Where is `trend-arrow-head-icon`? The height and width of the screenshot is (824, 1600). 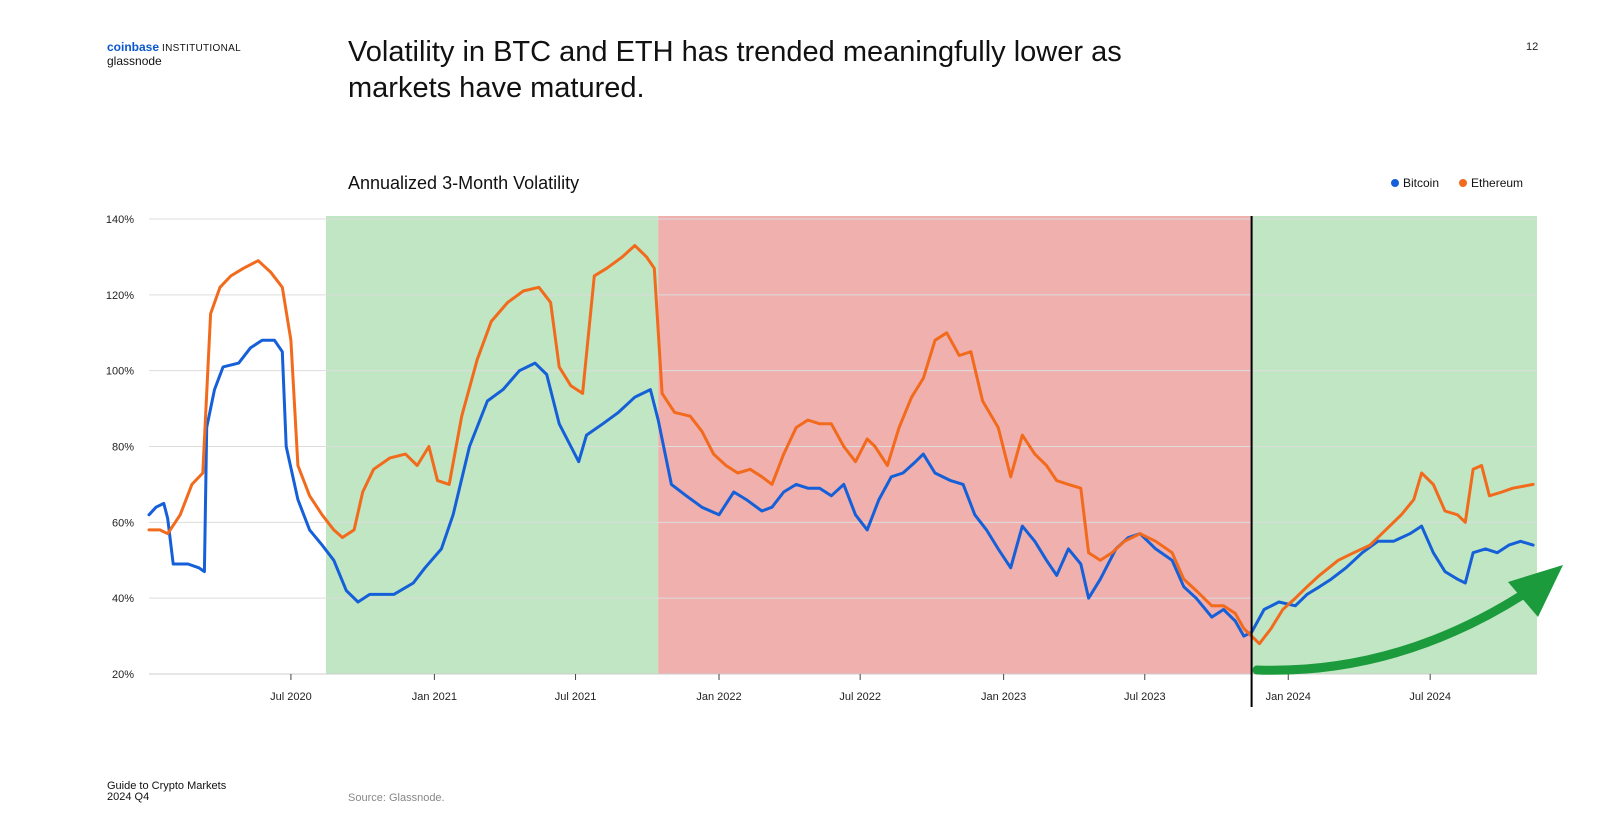
trend-arrow-head-icon is located at coordinates (1535, 591).